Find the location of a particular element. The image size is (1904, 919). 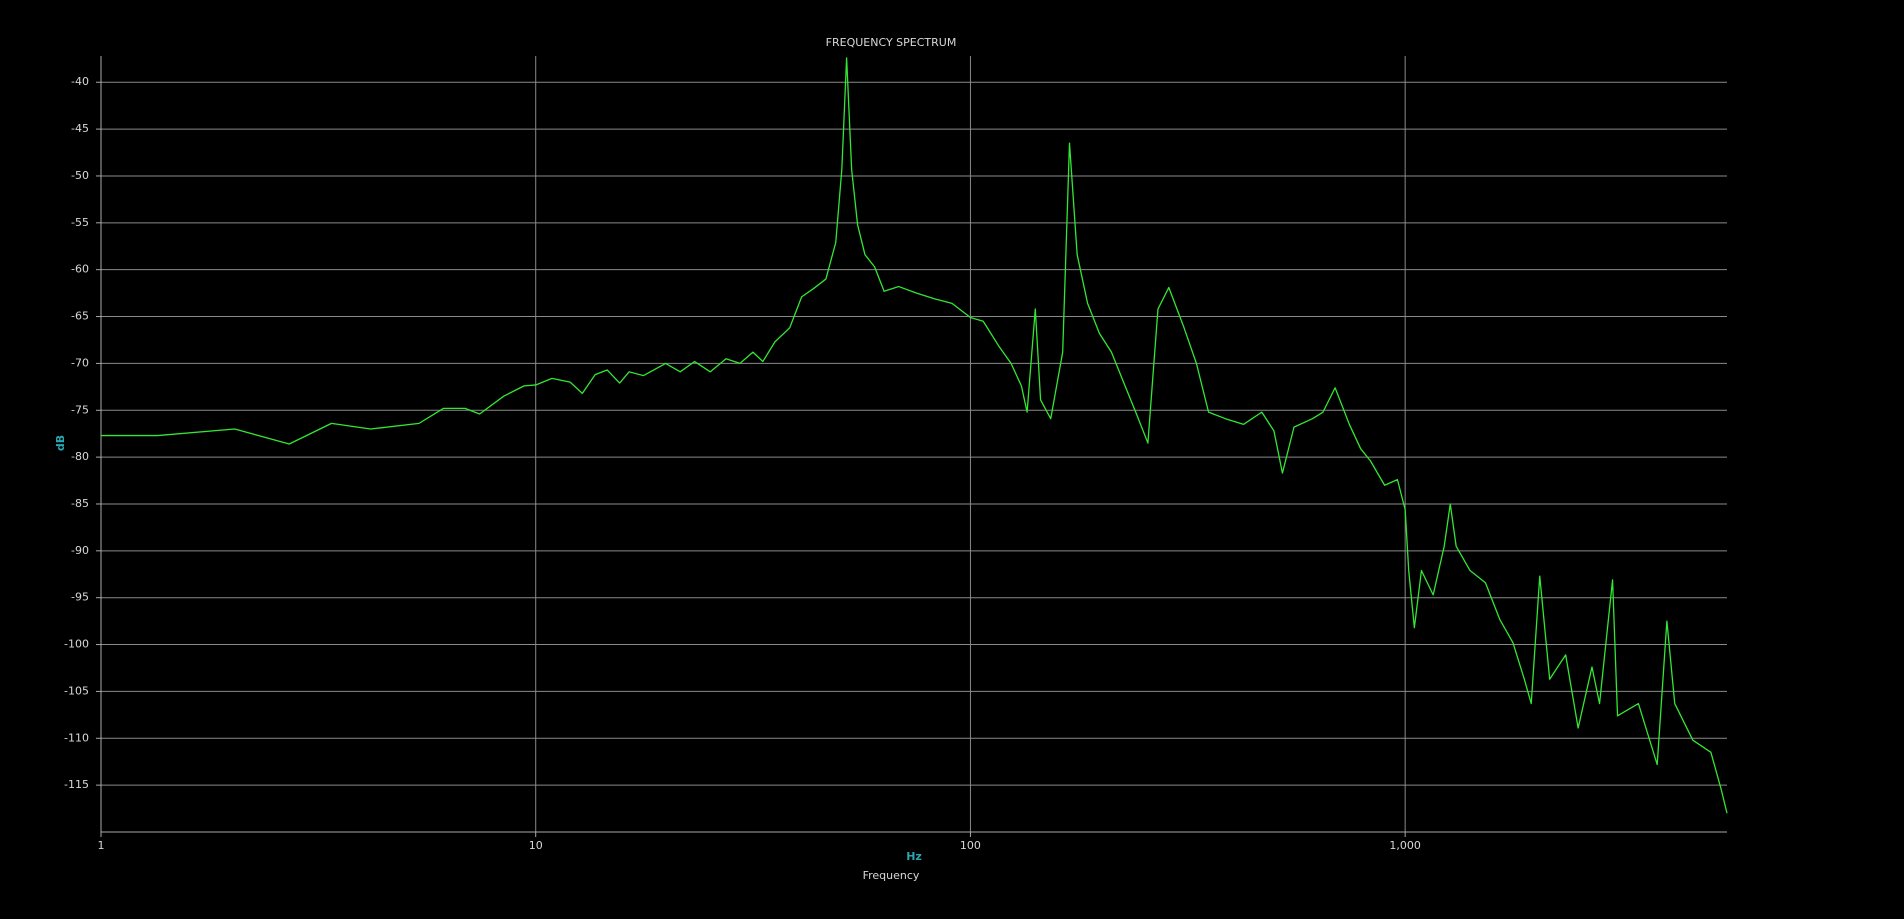

y-tick-label: -80 is located at coordinates (80, 456).